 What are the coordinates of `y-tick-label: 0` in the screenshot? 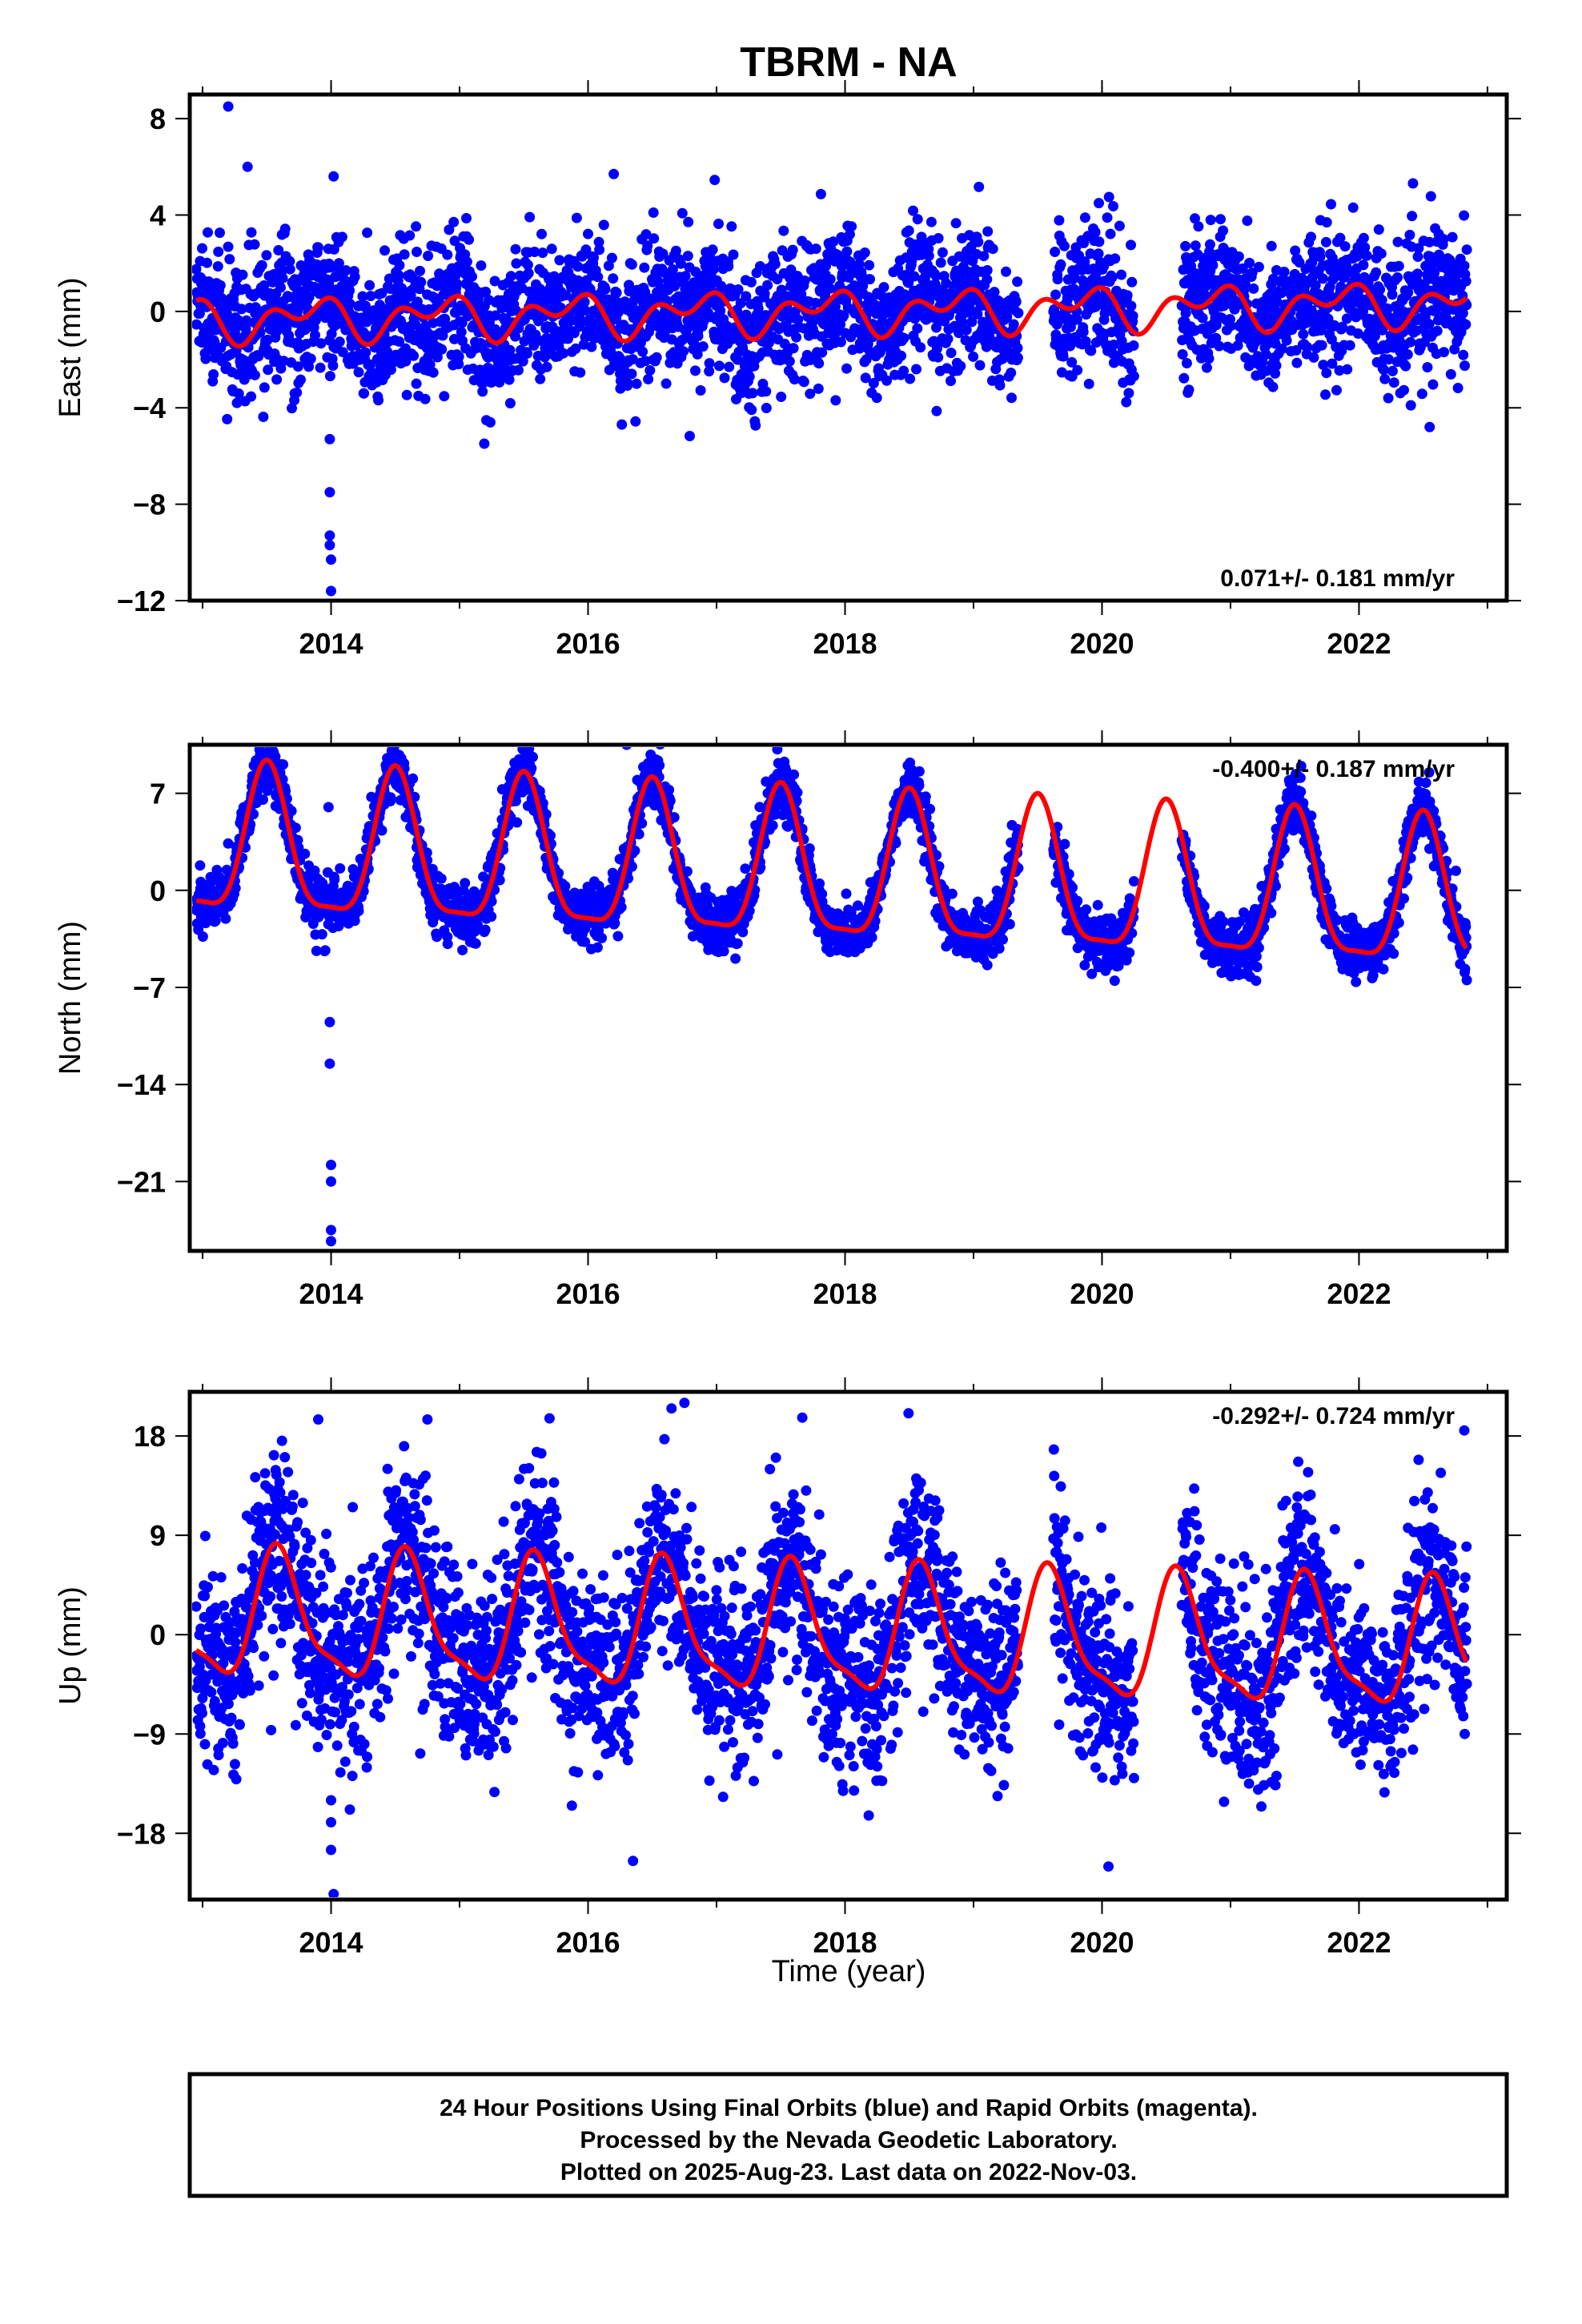 It's located at (158, 312).